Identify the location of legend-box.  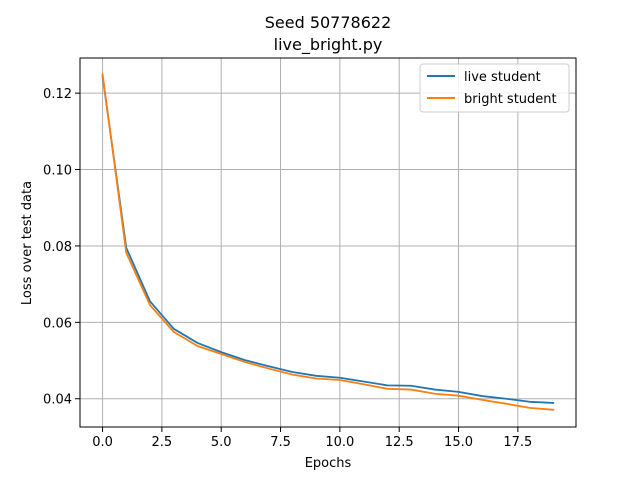
(494, 88).